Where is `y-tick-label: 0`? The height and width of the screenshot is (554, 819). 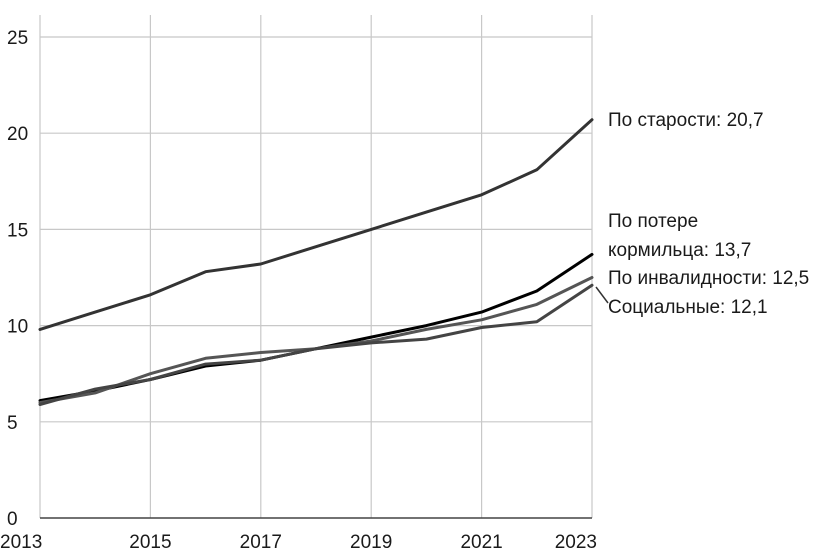 y-tick-label: 0 is located at coordinates (12, 519).